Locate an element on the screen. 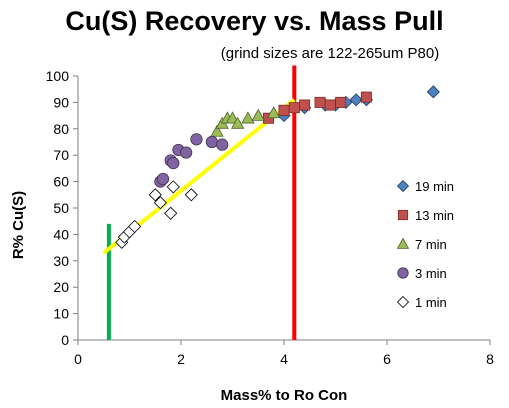 The image size is (509, 408). y-tick-label: 100 is located at coordinates (58, 76).